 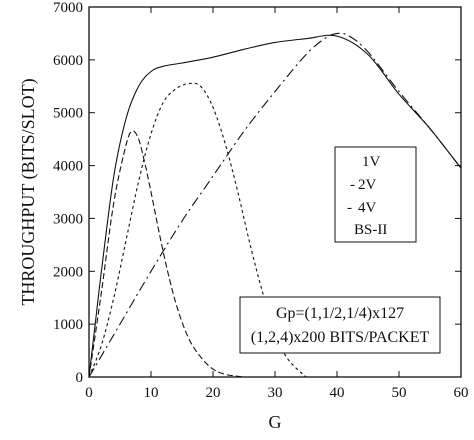 I want to click on x-tick-label: 40, so click(x=337, y=393).